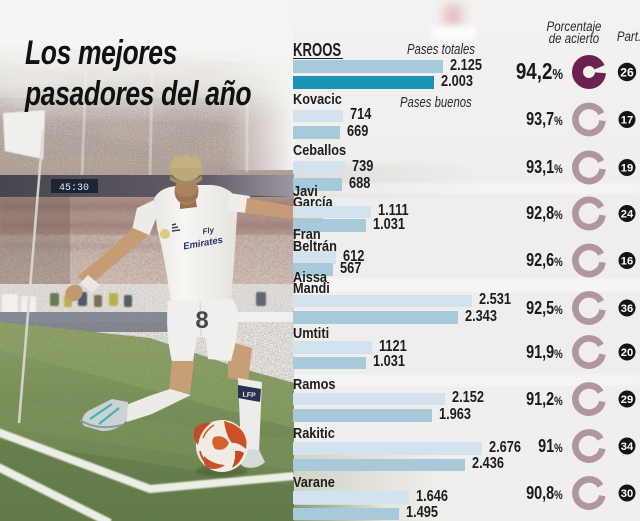 This screenshot has height=521, width=640. Describe the element at coordinates (627, 309) in the screenshot. I see `svg-text: 36` at that location.